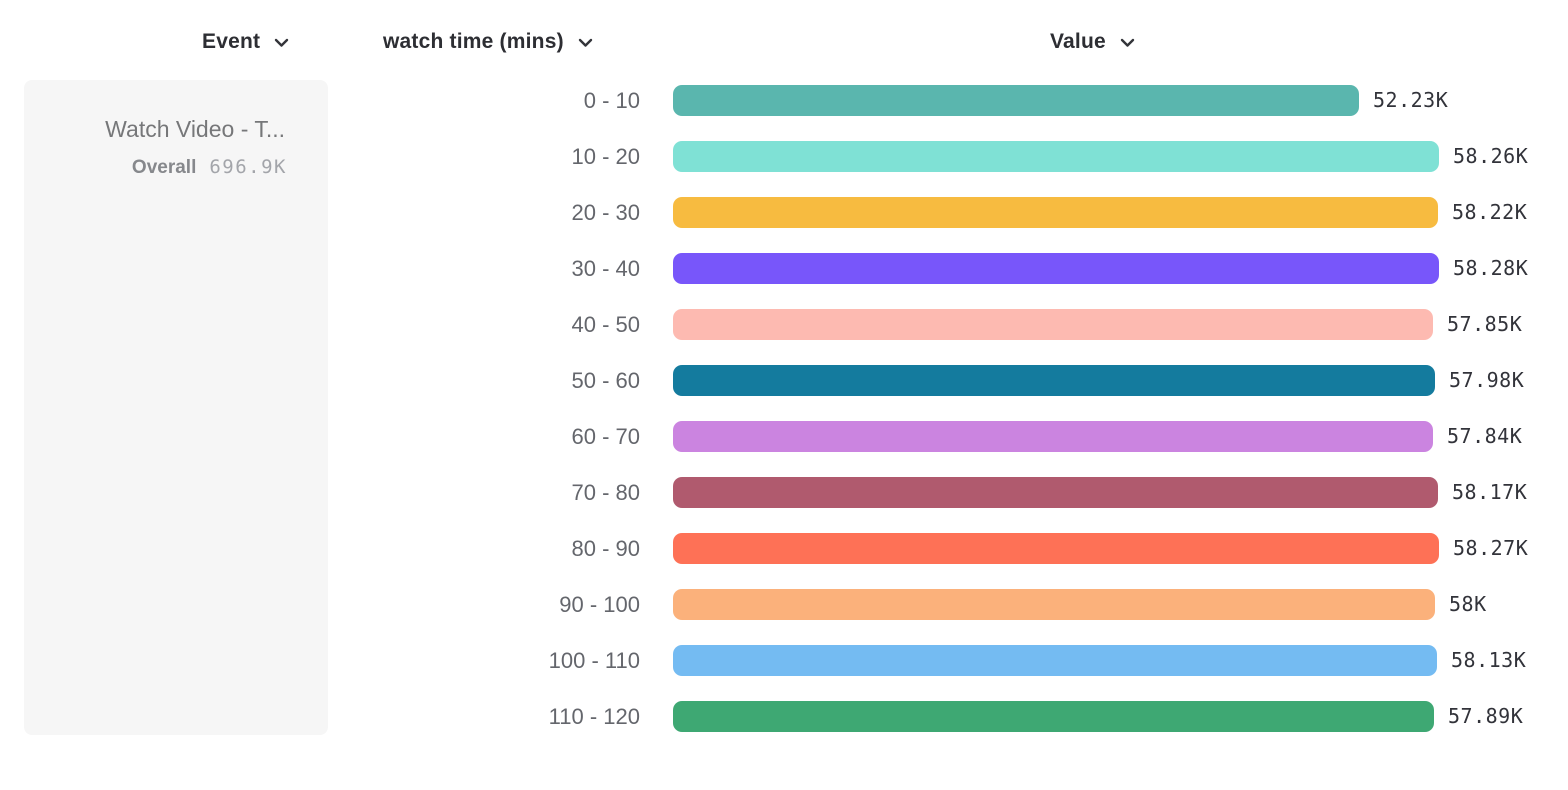 The height and width of the screenshot is (790, 1568). I want to click on bar-value-label: 58.17K, so click(1490, 492).